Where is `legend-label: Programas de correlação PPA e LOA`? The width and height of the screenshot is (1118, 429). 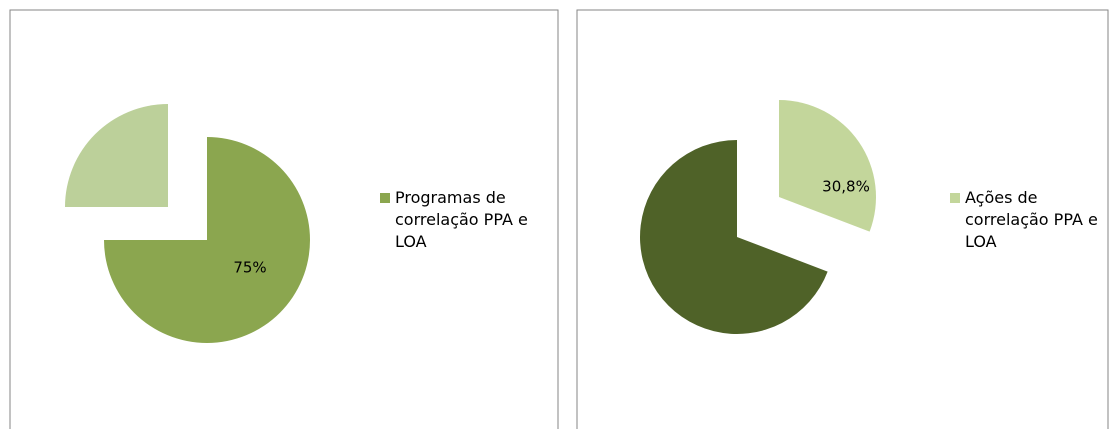 legend-label: Programas de correlação PPA e LOA is located at coordinates (461, 219).